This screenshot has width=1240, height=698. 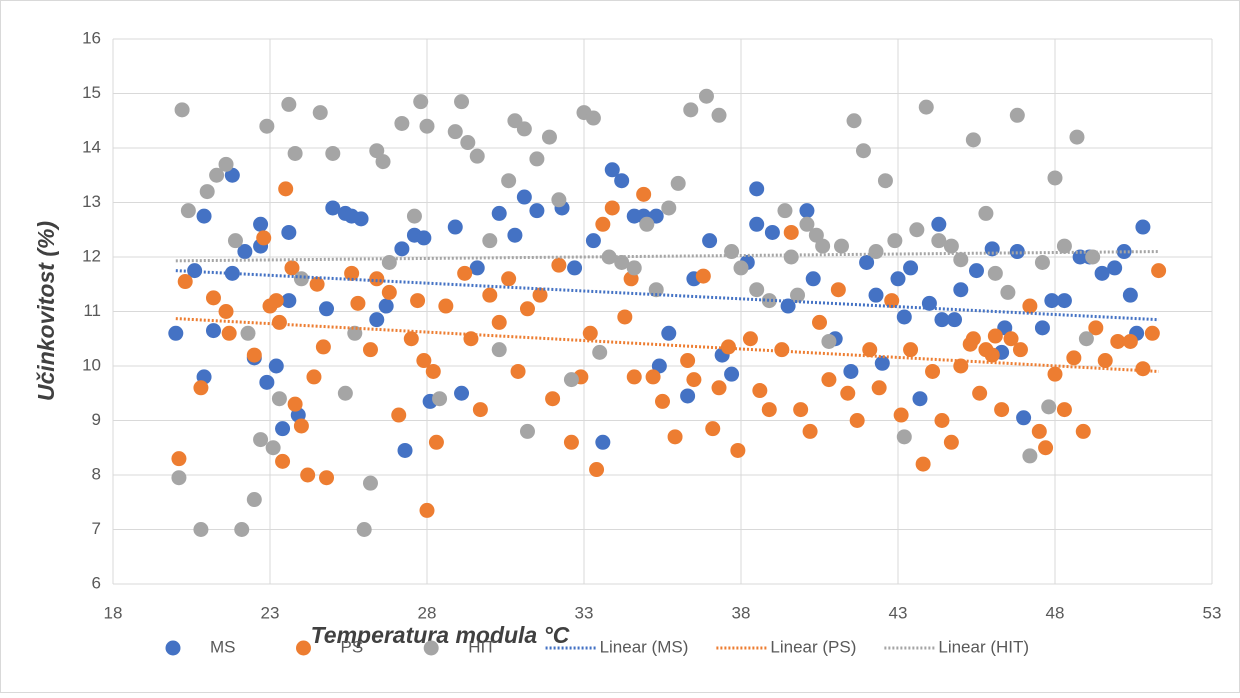 What do you see at coordinates (440, 635) in the screenshot?
I see `x-axis-title: Temperatura modula °C` at bounding box center [440, 635].